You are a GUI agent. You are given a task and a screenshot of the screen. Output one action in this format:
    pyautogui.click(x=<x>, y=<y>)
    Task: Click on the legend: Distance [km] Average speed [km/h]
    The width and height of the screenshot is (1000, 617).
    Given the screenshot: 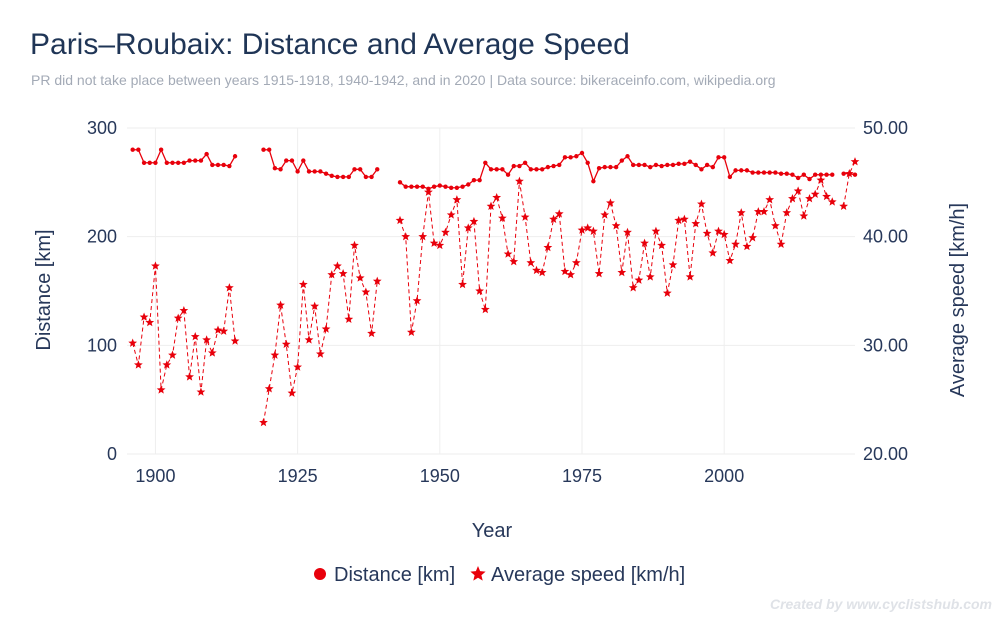 What is the action you would take?
    pyautogui.click(x=499, y=575)
    